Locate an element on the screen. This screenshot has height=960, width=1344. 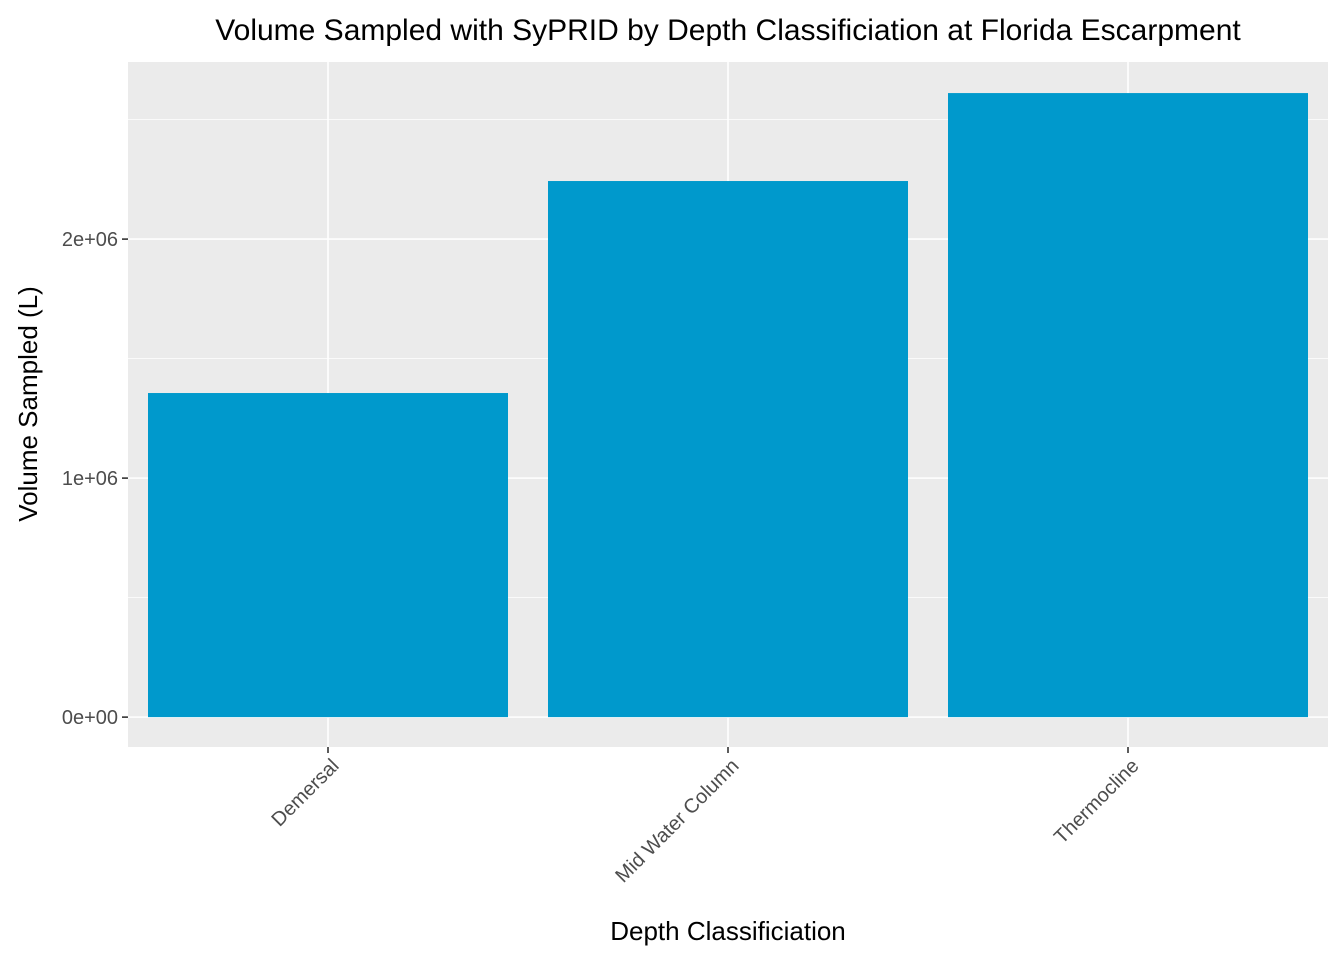
bar-mid-water-column is located at coordinates (728, 449).